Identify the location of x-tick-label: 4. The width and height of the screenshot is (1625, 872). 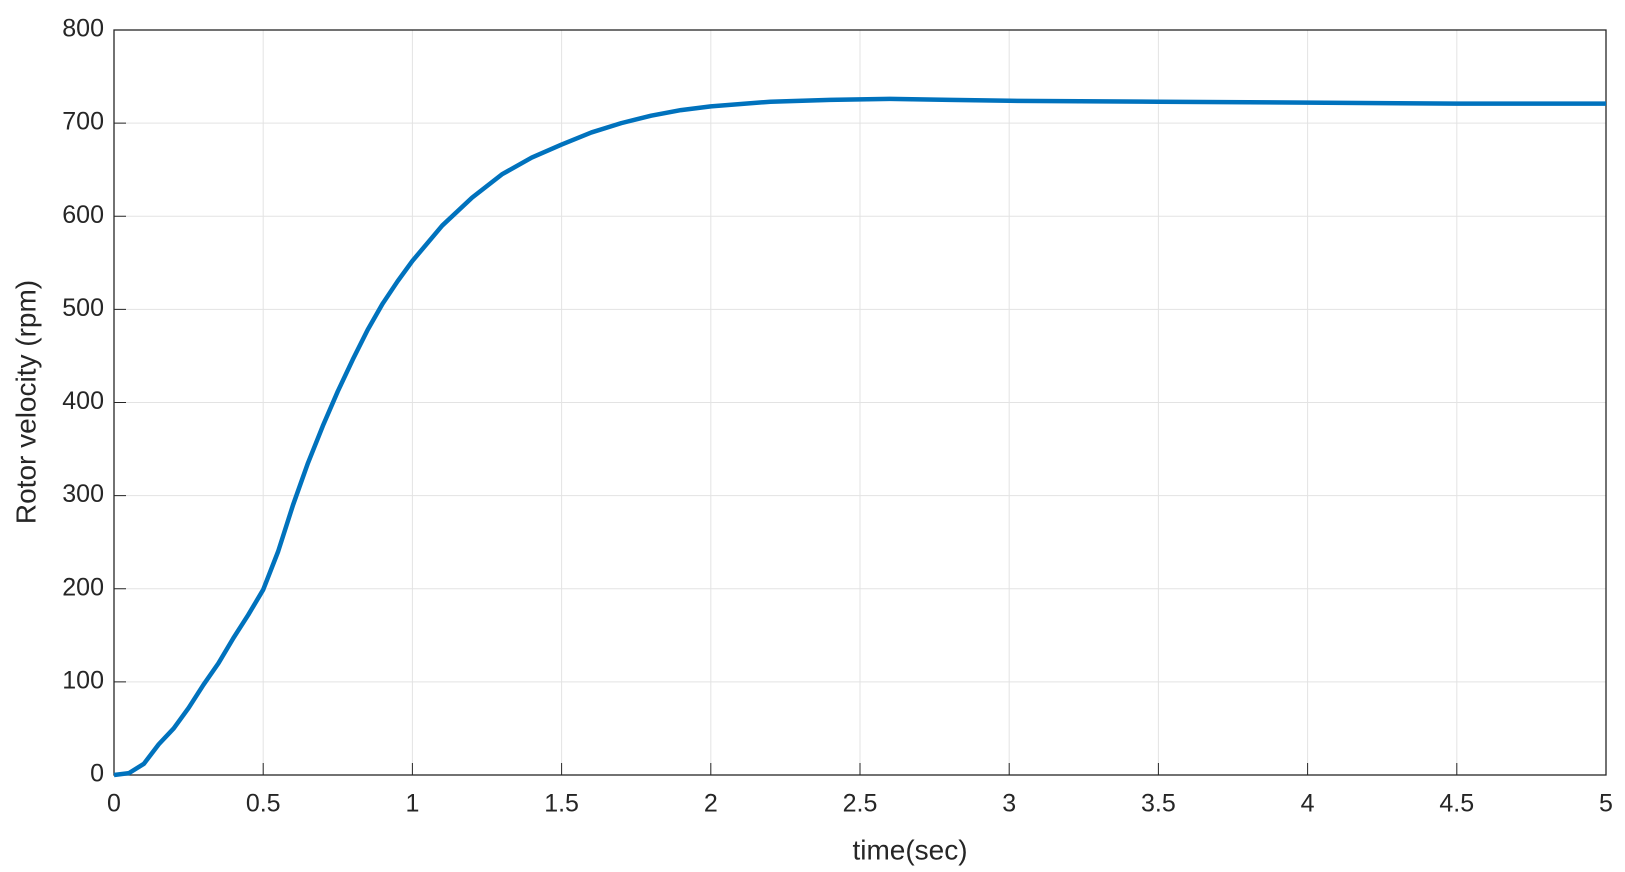
(1308, 804).